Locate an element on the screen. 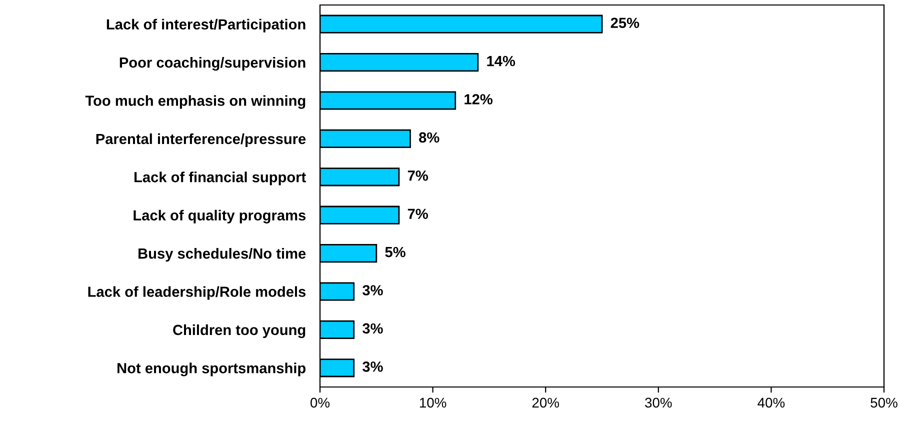 The image size is (902, 438). data-label: 5% is located at coordinates (395, 252).